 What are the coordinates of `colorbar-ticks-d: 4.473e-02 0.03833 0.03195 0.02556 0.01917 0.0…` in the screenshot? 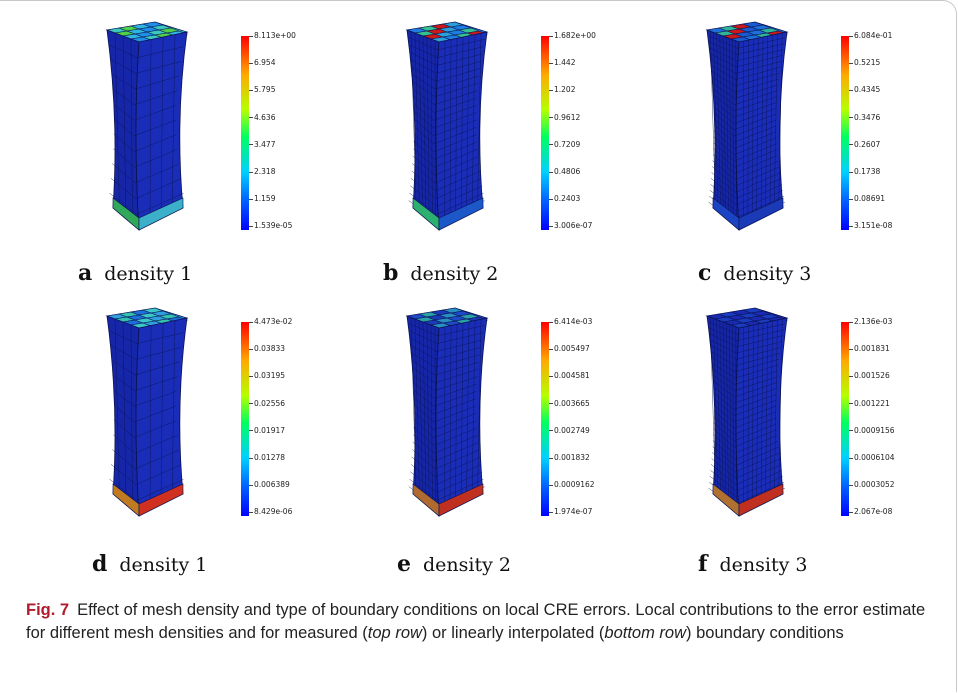 It's located at (284, 418).